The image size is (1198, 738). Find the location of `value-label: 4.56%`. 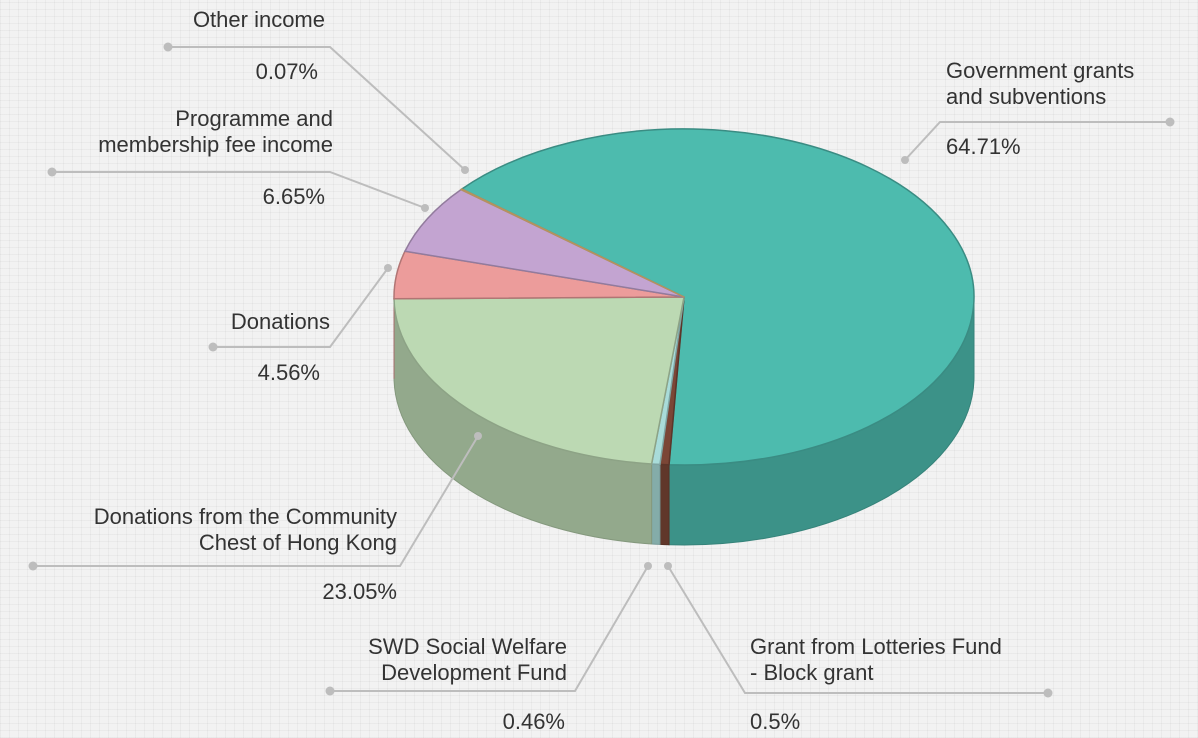

value-label: 4.56% is located at coordinates (288, 372).